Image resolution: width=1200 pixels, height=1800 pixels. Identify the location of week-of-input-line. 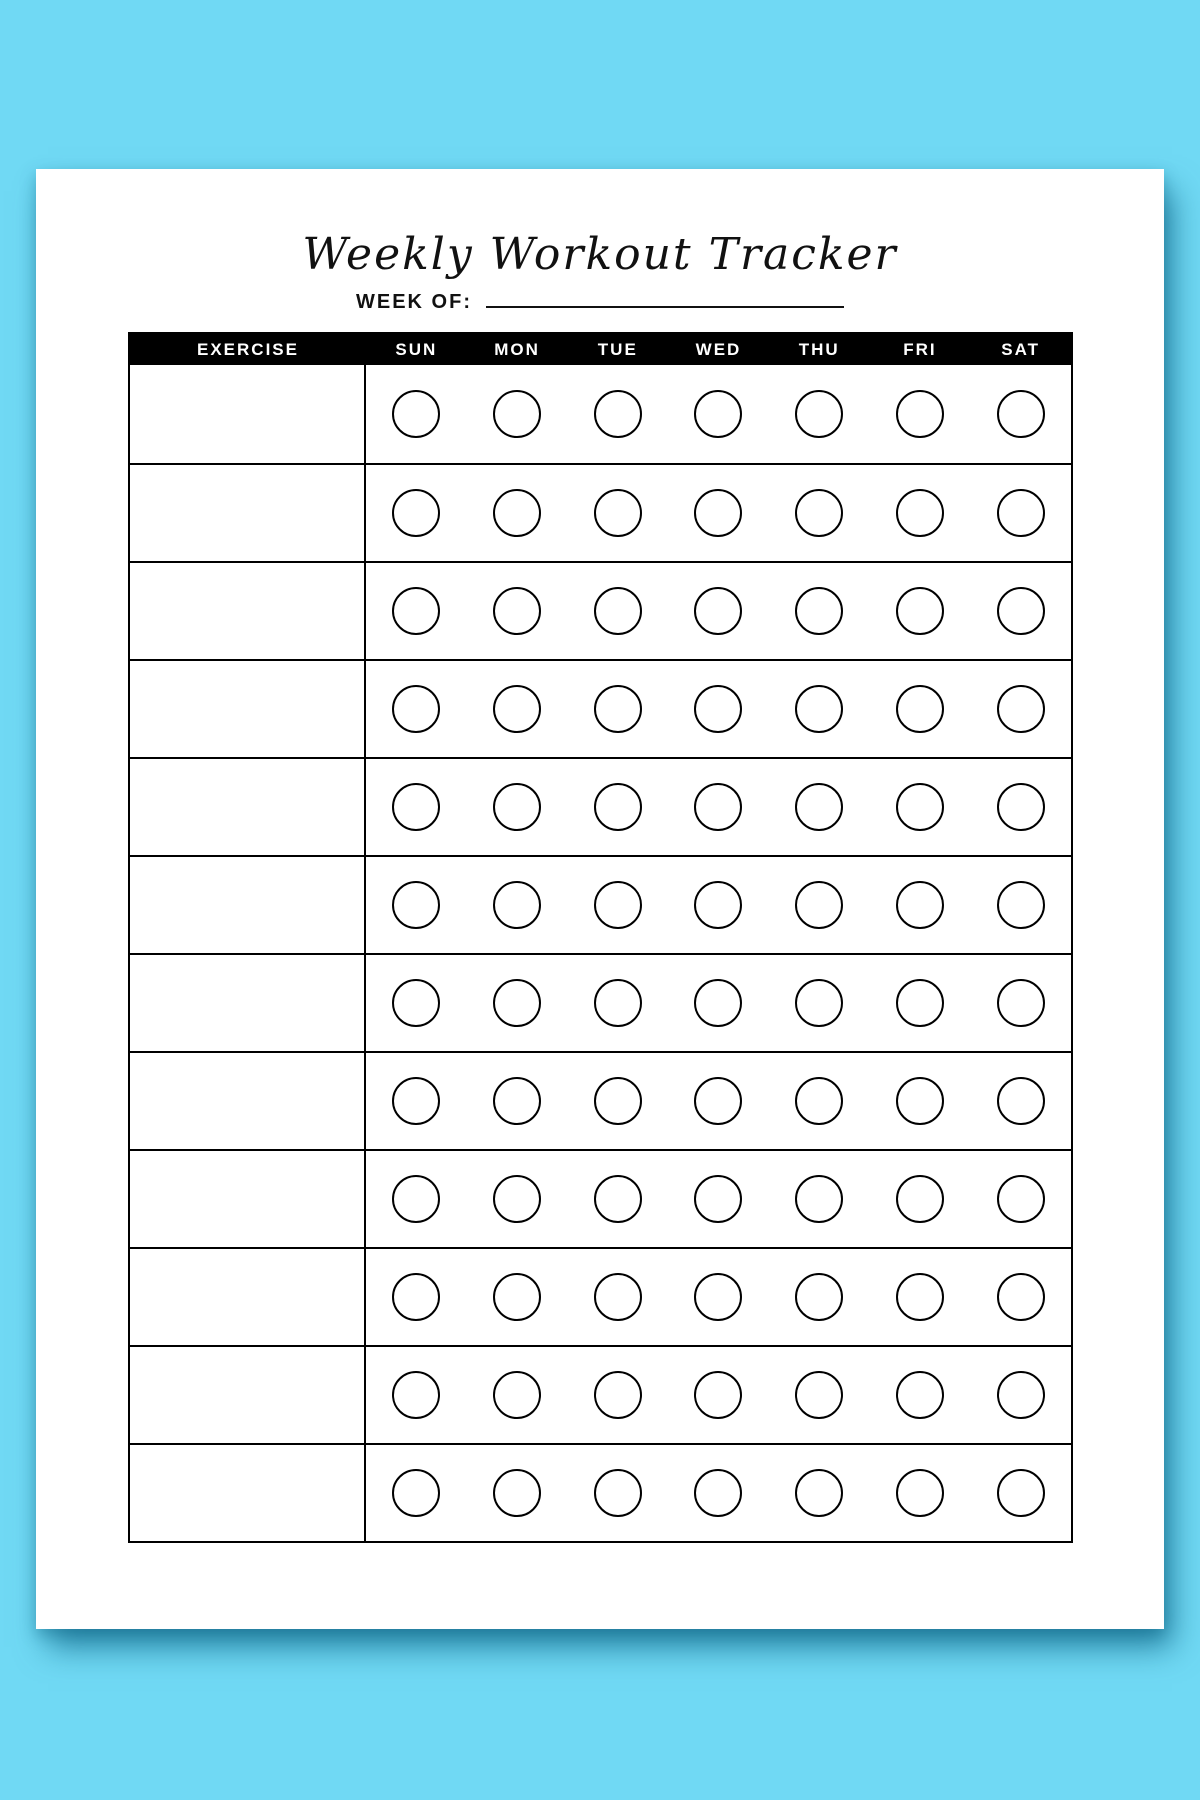
(665, 307).